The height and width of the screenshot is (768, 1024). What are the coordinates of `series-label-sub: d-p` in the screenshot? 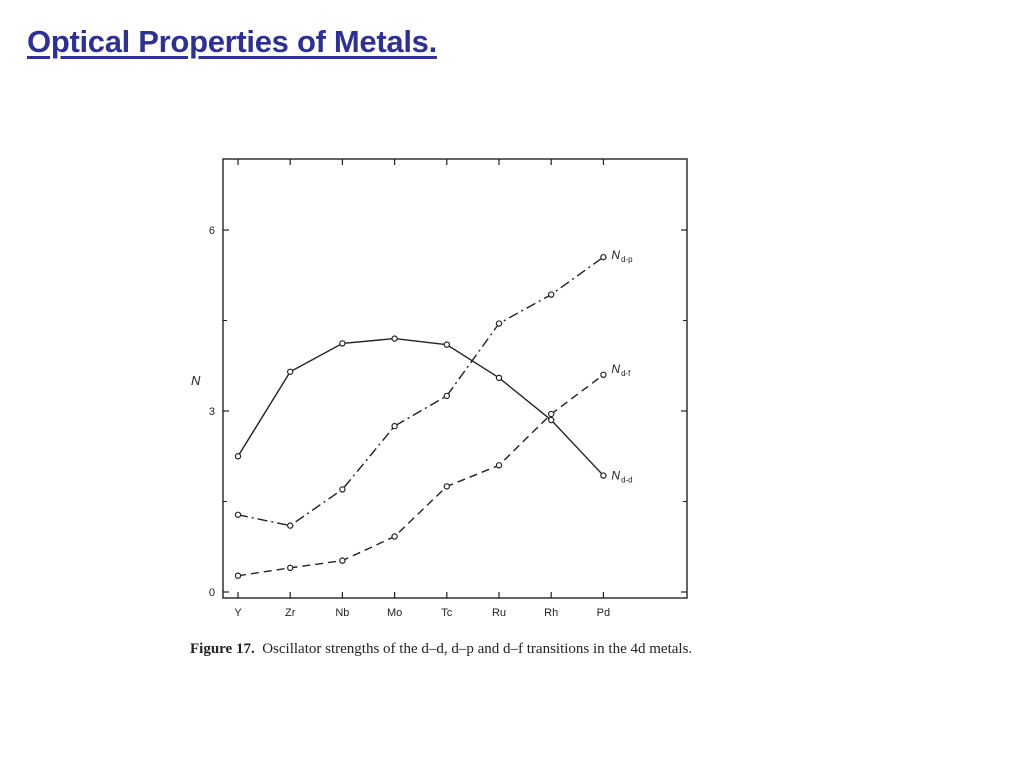 It's located at (627, 259).